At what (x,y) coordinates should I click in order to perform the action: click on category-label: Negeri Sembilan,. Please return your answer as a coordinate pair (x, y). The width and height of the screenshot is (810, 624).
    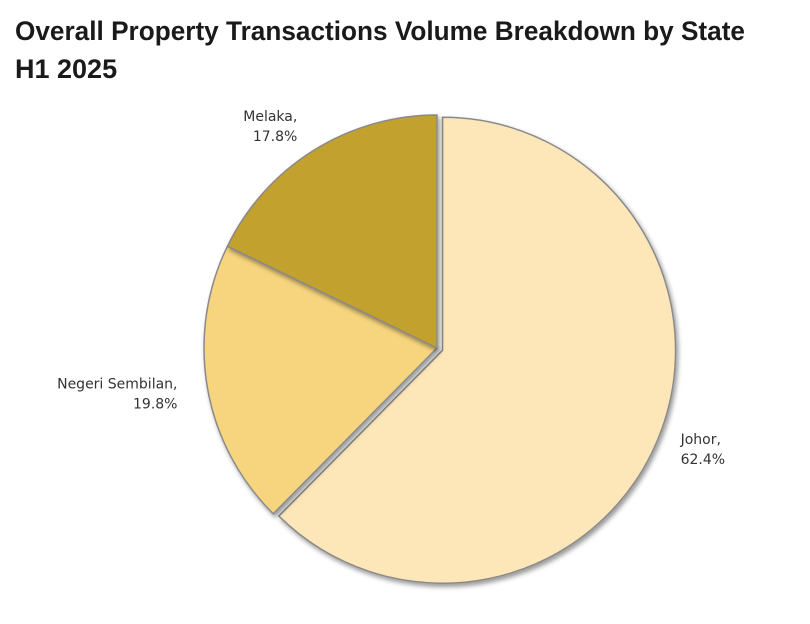
    Looking at the image, I should click on (117, 384).